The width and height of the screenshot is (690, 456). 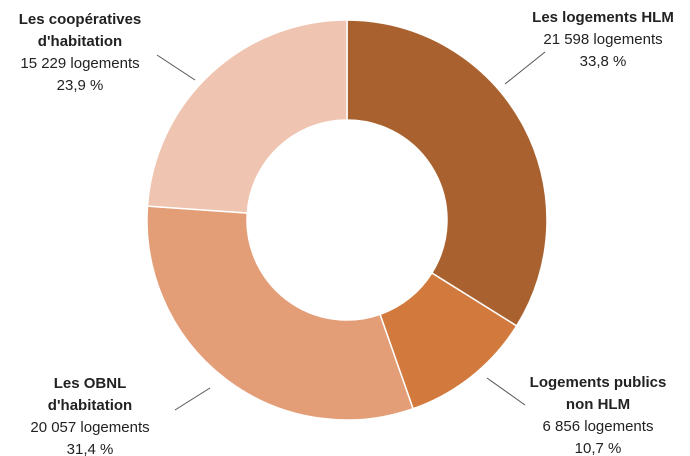 I want to click on value-label: 20 057 logements, so click(x=89, y=427).